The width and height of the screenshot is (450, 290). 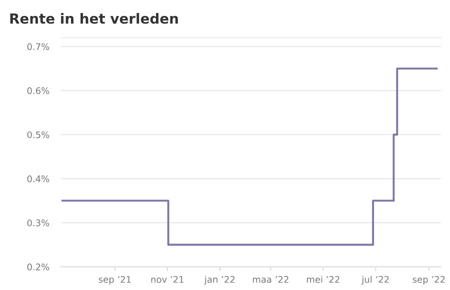 I want to click on x-tick-label: mei ’22, so click(x=323, y=279).